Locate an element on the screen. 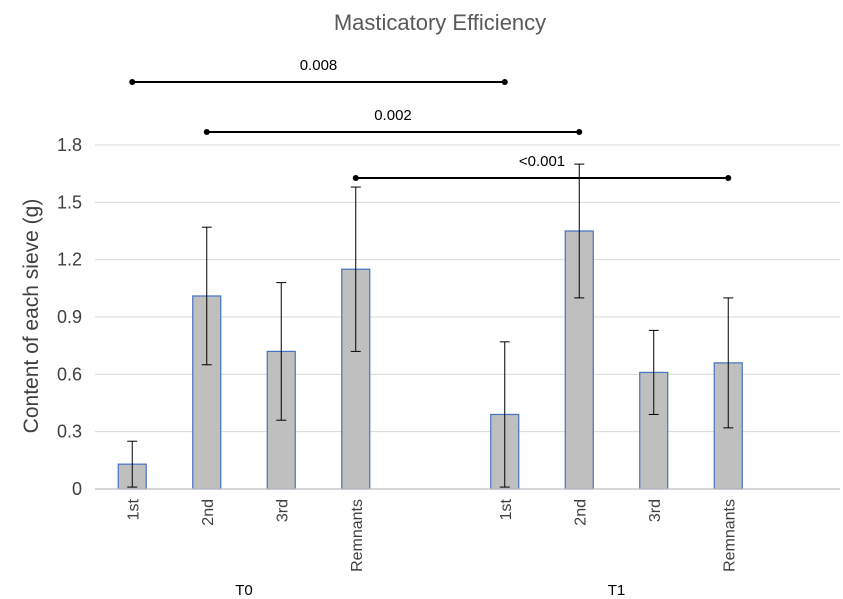 This screenshot has height=599, width=843. p-value-label: 0.002 is located at coordinates (393, 115).